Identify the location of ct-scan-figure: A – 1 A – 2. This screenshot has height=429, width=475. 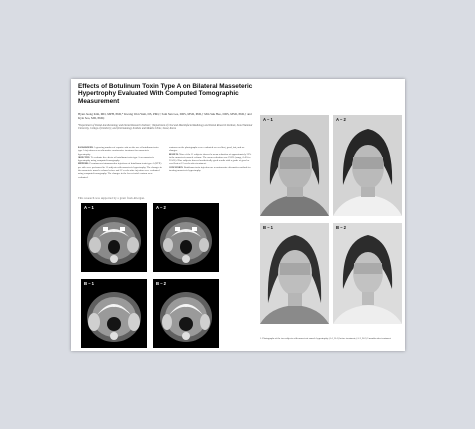
(150, 276).